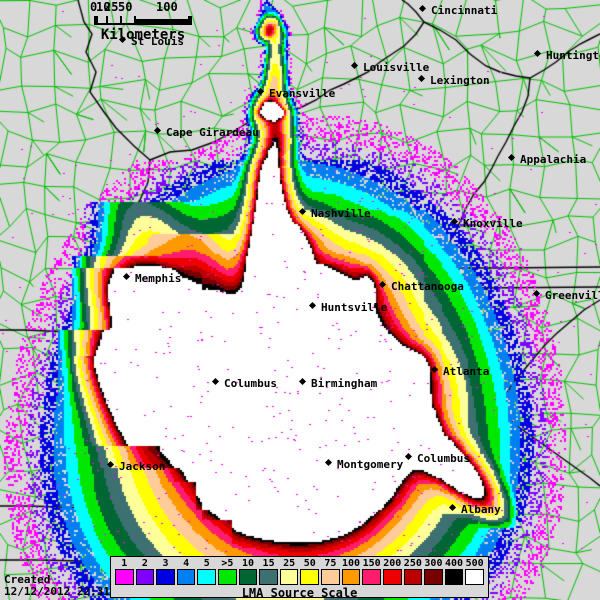  I want to click on created-stamp: Created 12/12/2012 22:31:42, so click(67, 586).